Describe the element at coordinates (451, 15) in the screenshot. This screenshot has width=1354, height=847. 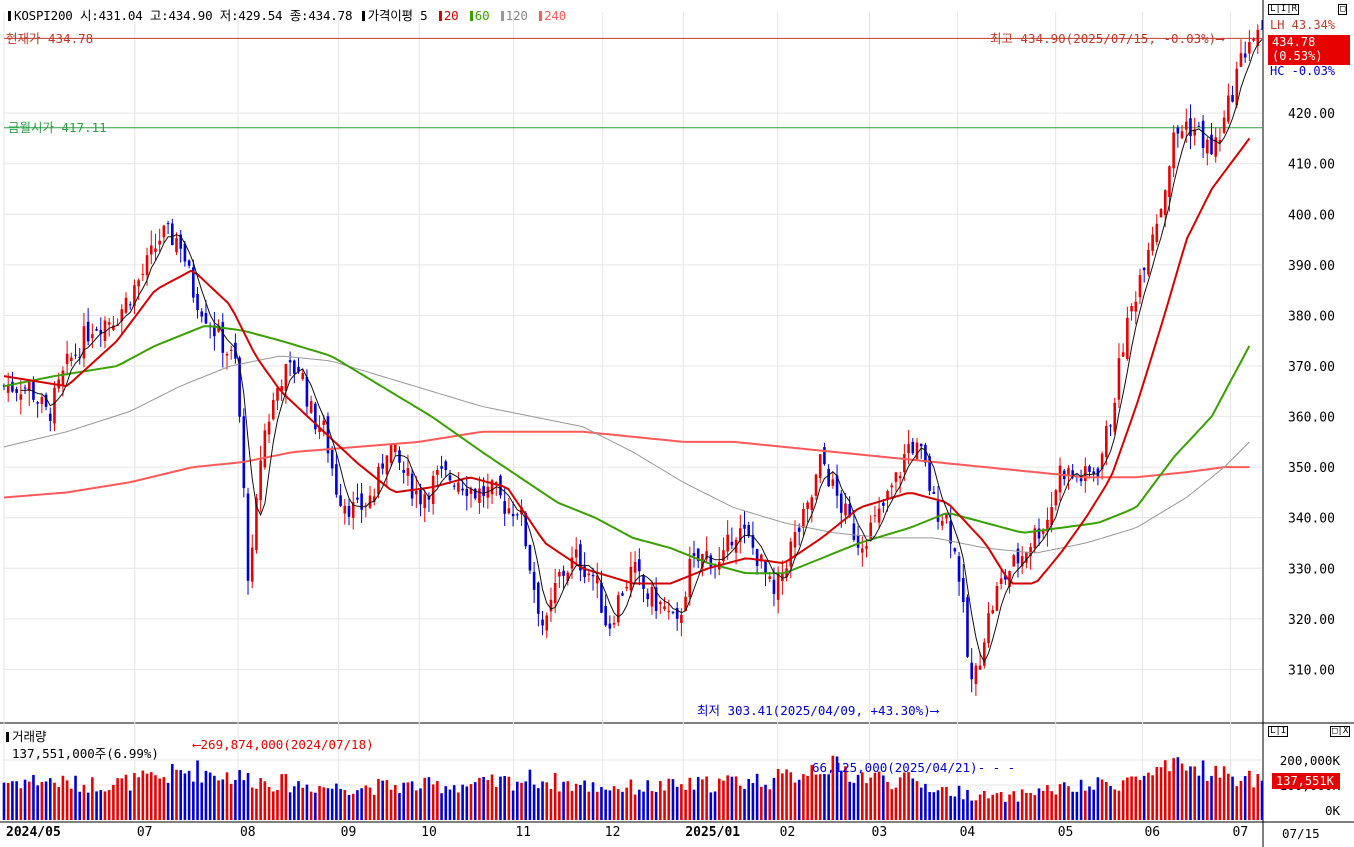
I see `ma20-label: 20` at that location.